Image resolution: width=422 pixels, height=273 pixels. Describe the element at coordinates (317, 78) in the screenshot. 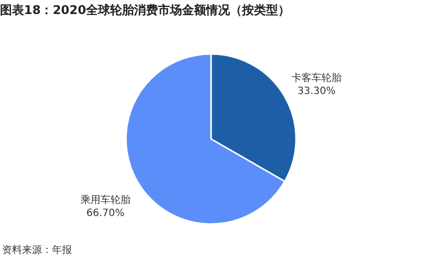

I see `slice-label: 卡客车轮胎` at that location.